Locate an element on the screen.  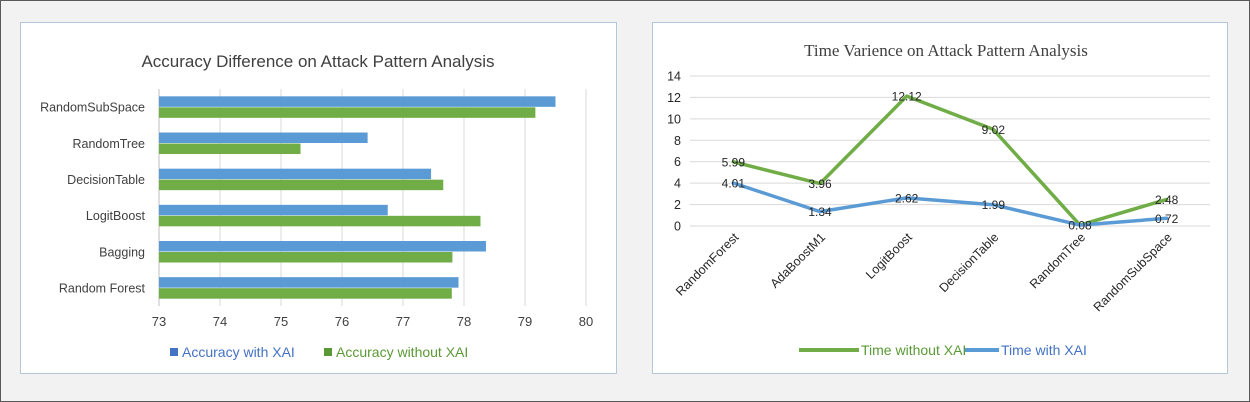
y-tick-label: 0 is located at coordinates (677, 227).